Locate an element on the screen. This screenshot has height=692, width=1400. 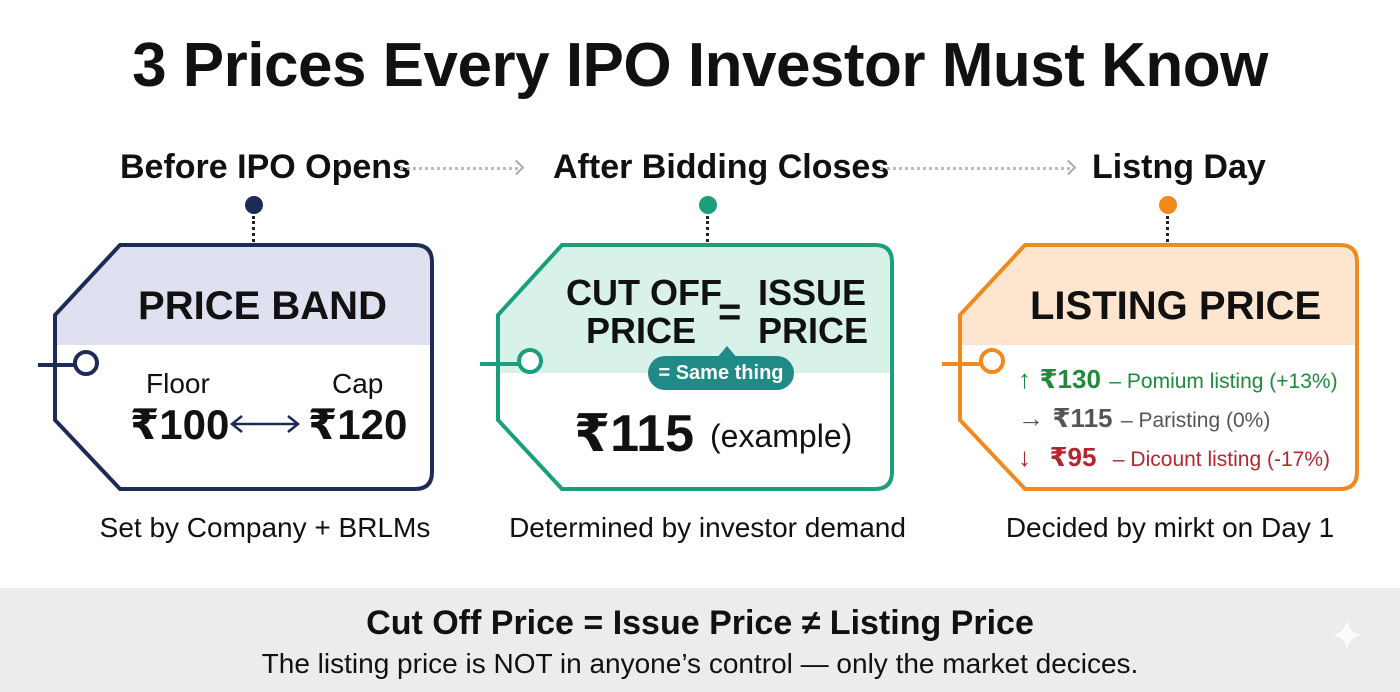
listing-row-par: → ₹115 – Paristing (0%) is located at coordinates (1144, 418).